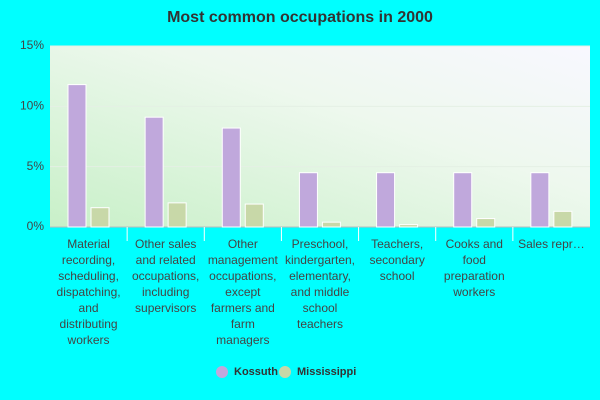  Describe the element at coordinates (474, 268) in the screenshot. I see `x-tick-label: Cooks and food preparation workers` at that location.